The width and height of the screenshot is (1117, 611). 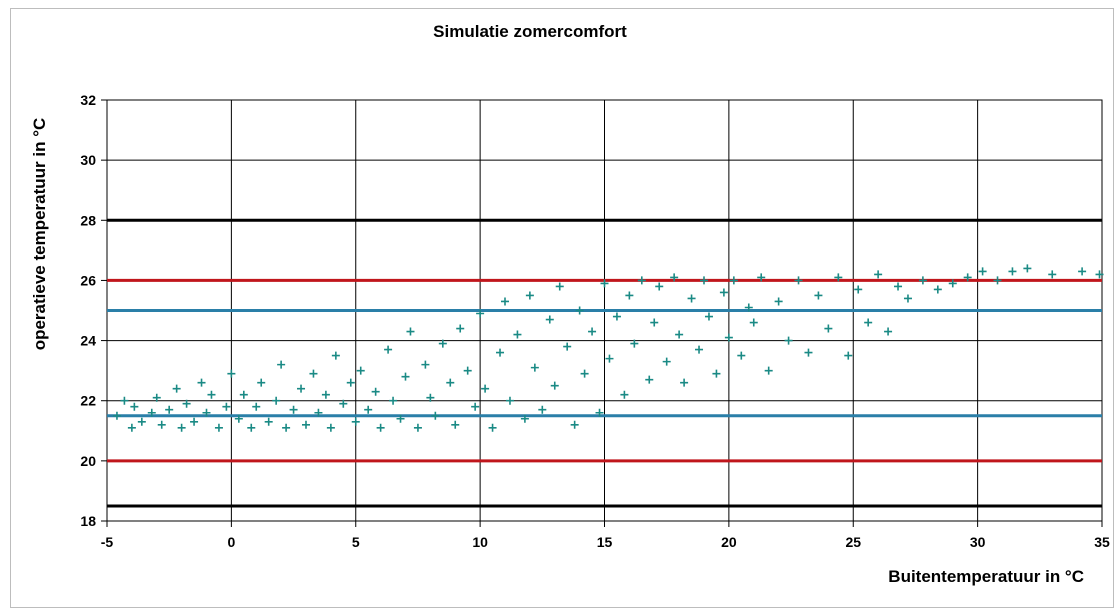 What do you see at coordinates (88, 160) in the screenshot?
I see `y-tick-label: 30` at bounding box center [88, 160].